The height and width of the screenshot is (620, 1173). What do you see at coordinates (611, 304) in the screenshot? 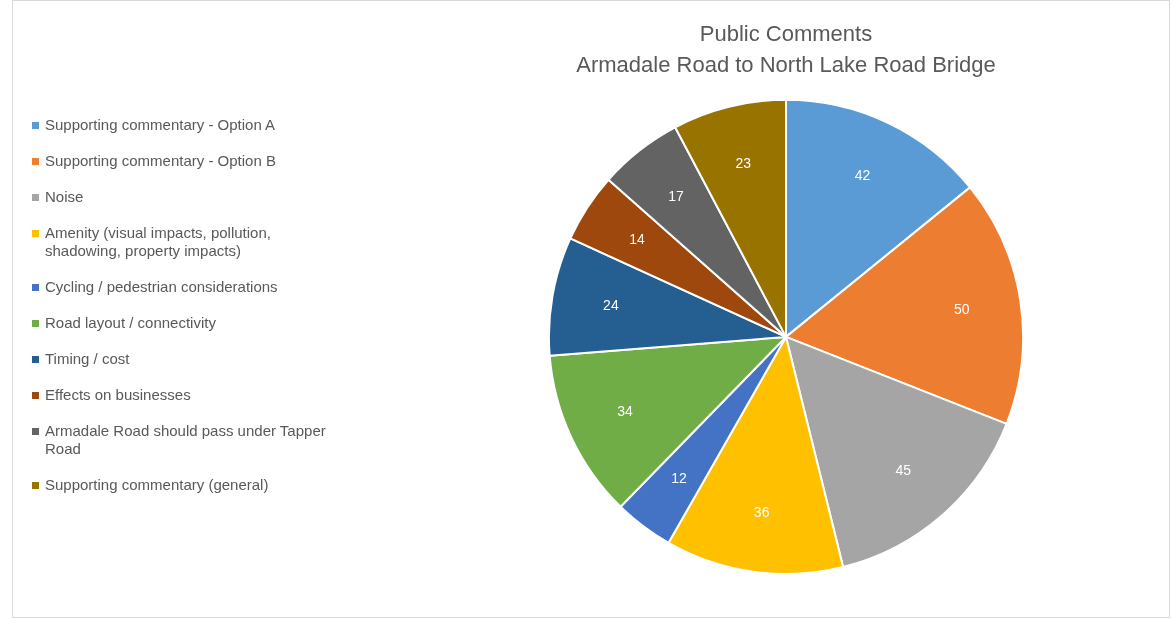
I see `data-label: 24` at bounding box center [611, 304].